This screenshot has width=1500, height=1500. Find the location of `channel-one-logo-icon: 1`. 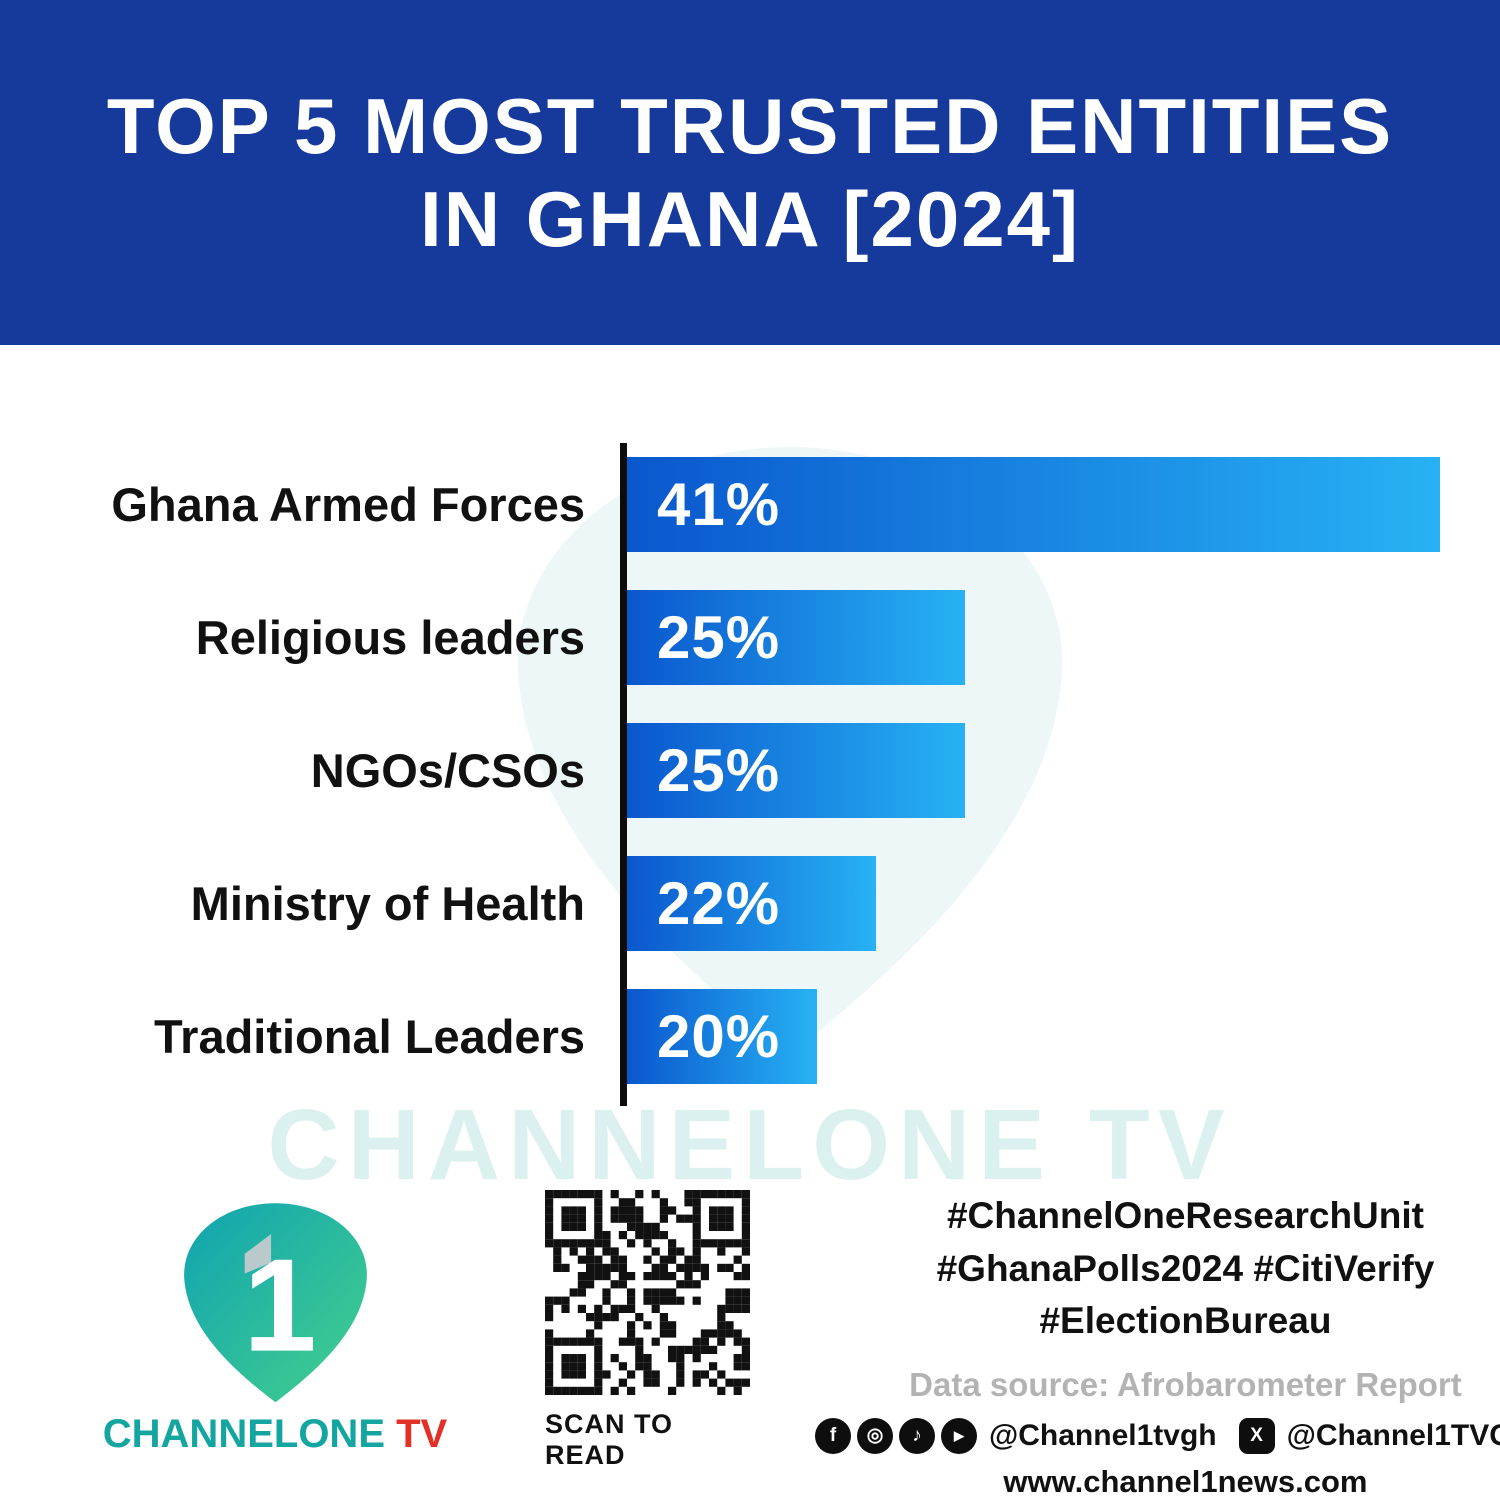

channel-one-logo-icon: 1 is located at coordinates (275, 1303).